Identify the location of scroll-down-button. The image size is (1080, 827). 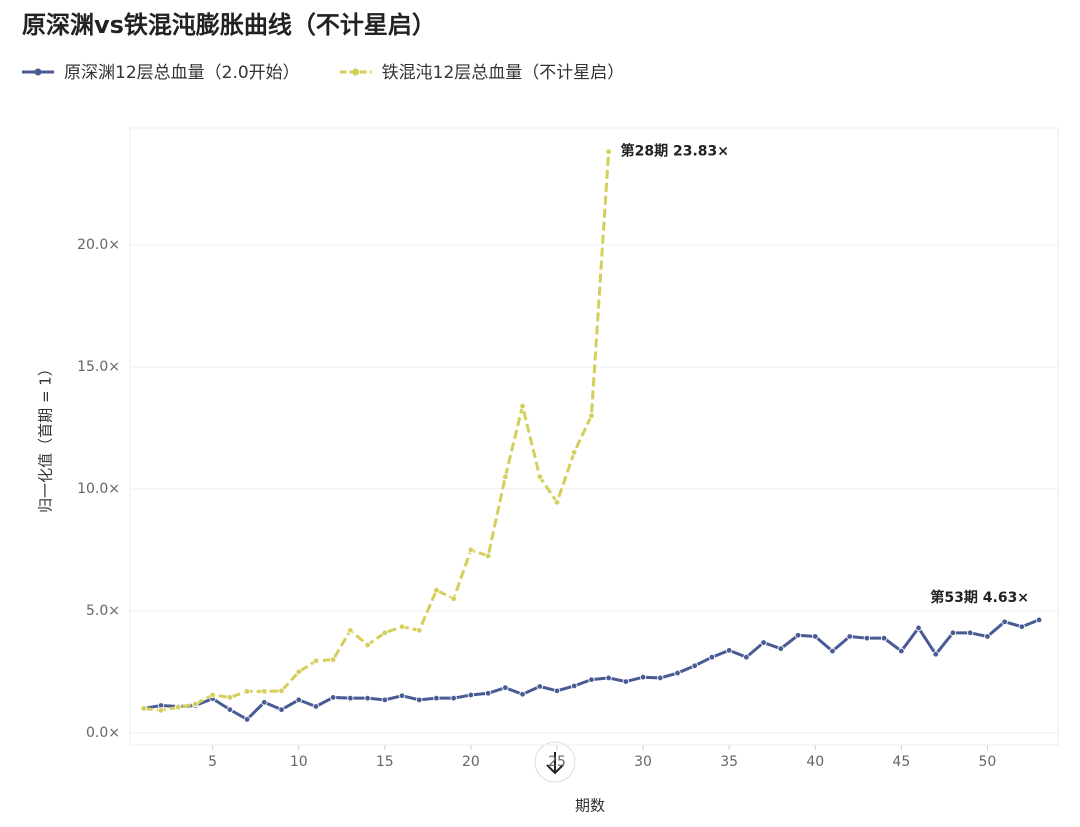
(555, 762).